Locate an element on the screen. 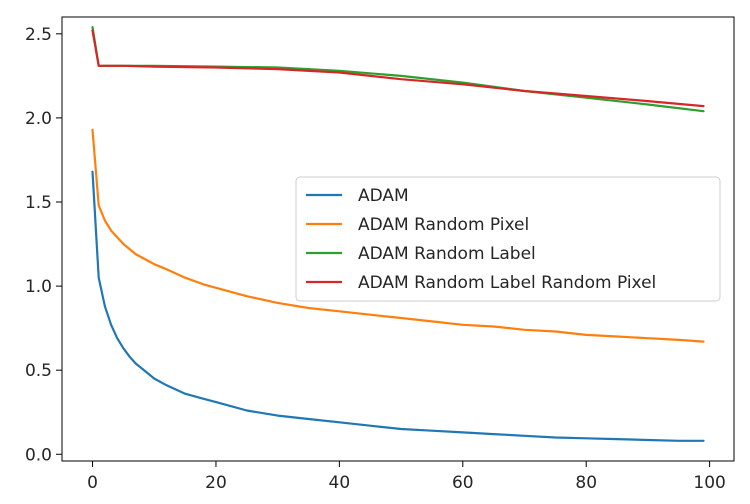 This screenshot has height=504, width=750. legend-label-0: ADAM is located at coordinates (383, 196).